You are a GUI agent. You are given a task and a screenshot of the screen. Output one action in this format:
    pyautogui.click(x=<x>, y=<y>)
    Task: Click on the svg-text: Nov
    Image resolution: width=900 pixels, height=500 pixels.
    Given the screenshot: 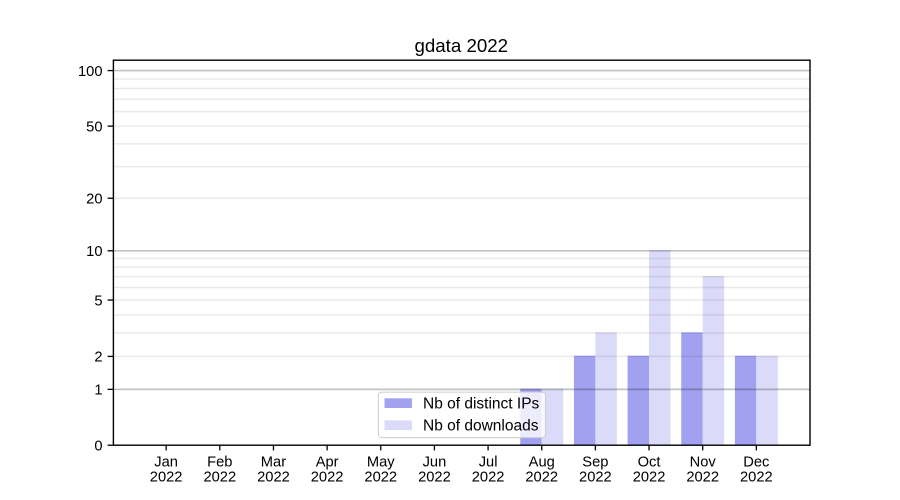 What is the action you would take?
    pyautogui.click(x=703, y=463)
    